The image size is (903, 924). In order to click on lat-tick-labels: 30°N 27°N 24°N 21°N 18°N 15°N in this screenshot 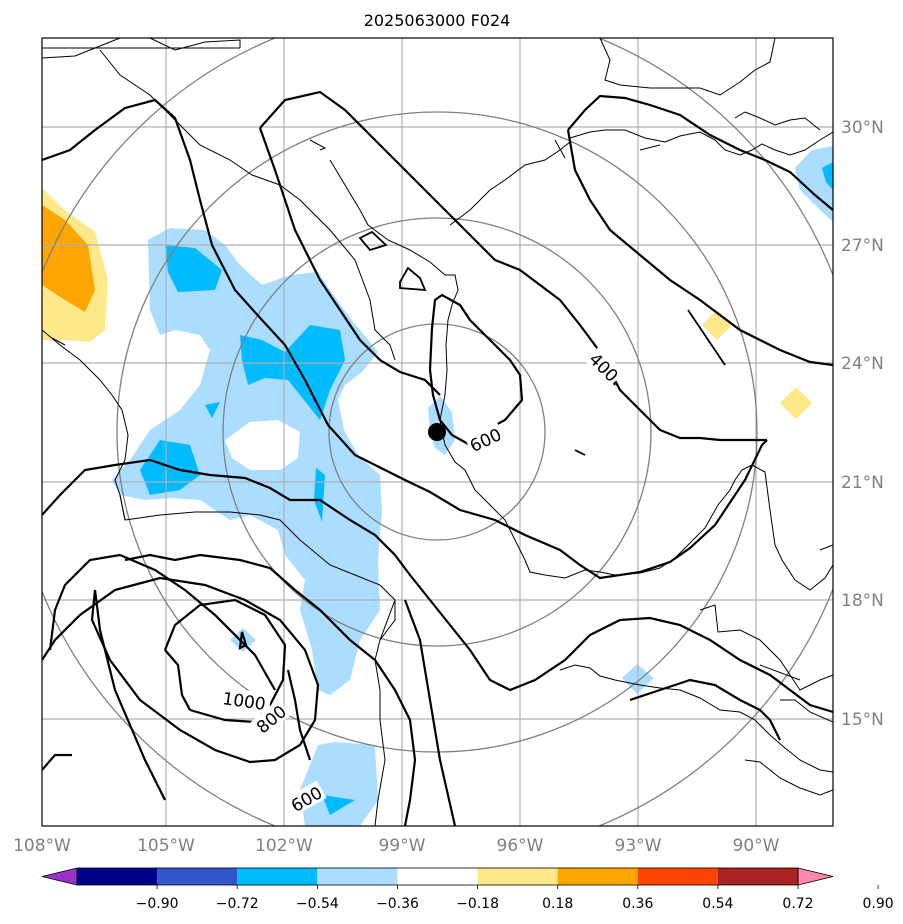, I will do `click(862, 424)`.